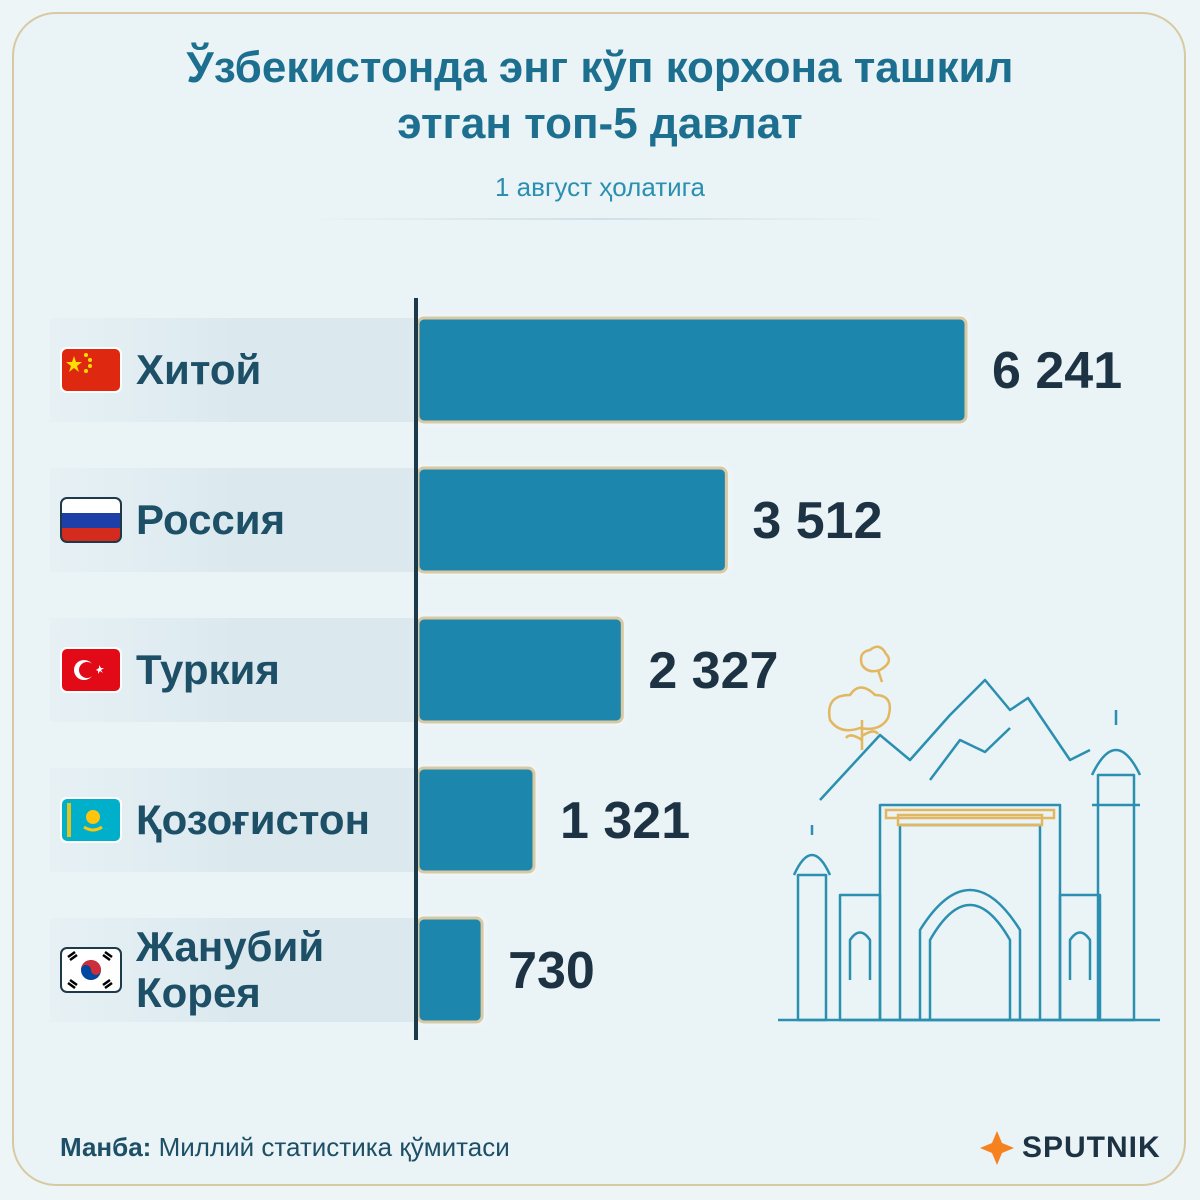  Describe the element at coordinates (198, 992) in the screenshot. I see `category-label-line: Корея` at that location.